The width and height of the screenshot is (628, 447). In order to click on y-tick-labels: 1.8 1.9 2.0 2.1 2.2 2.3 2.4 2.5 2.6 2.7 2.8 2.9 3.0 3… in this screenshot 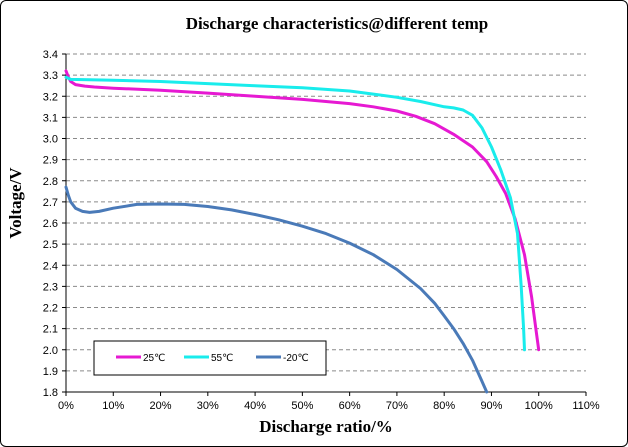, I will do `click(50, 224)`.